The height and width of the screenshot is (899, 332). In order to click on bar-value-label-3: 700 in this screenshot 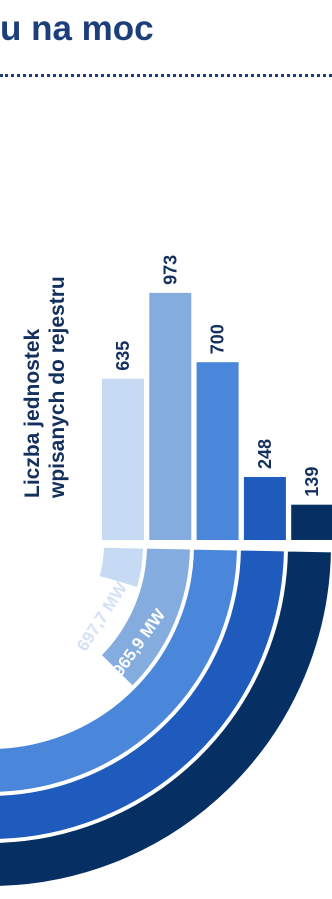, I will do `click(218, 339)`.